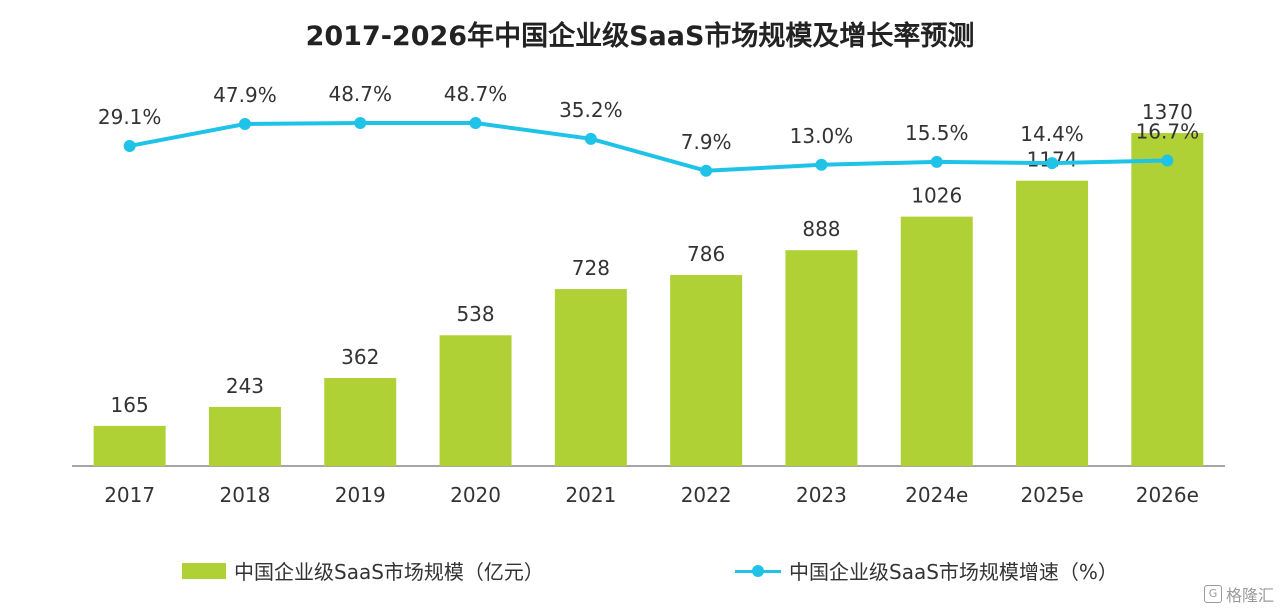 This screenshot has height=610, width=1280. I want to click on growth-point-2021, so click(590, 138).